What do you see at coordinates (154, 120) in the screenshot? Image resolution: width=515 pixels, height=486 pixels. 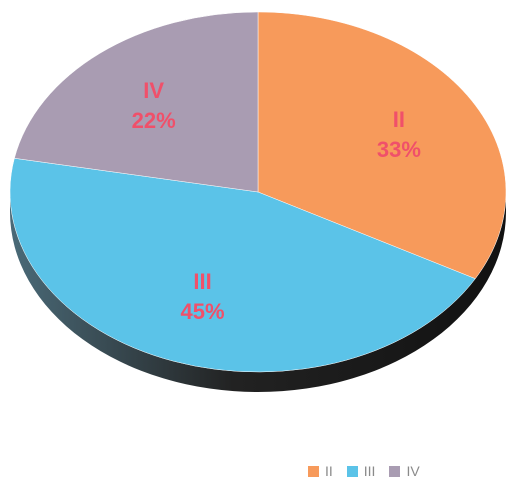 I see `slice-value-iv: 22%` at bounding box center [154, 120].